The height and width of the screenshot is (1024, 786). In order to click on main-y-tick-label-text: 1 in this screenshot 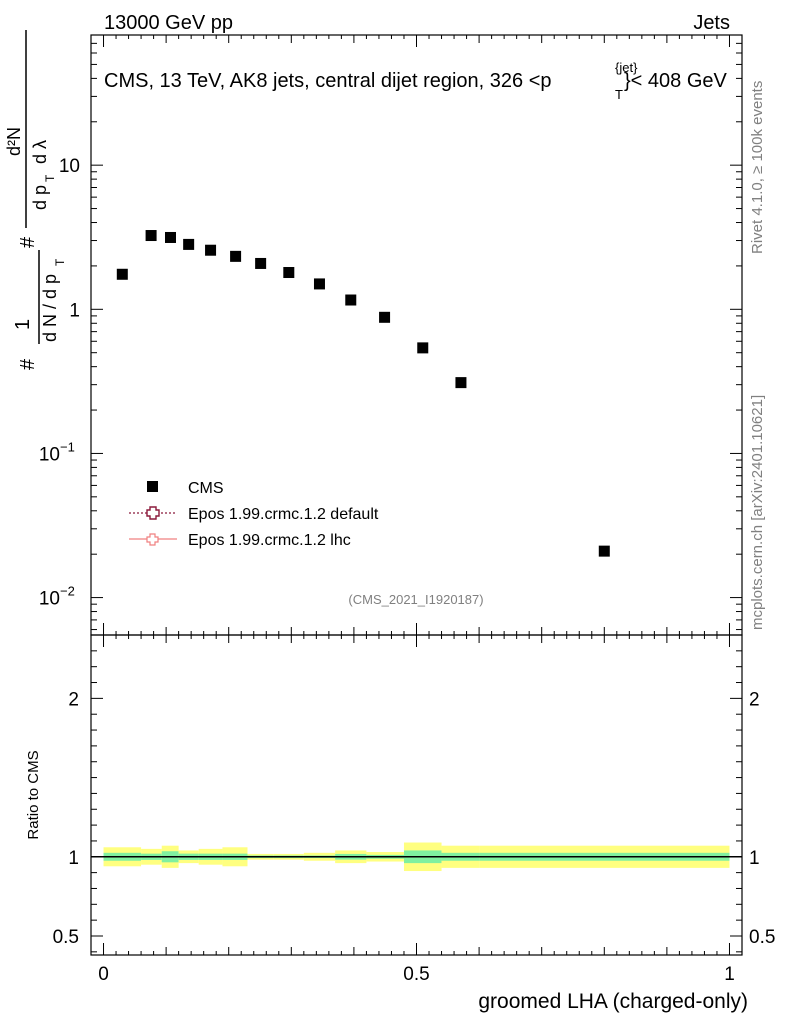, I will do `click(74, 310)`.